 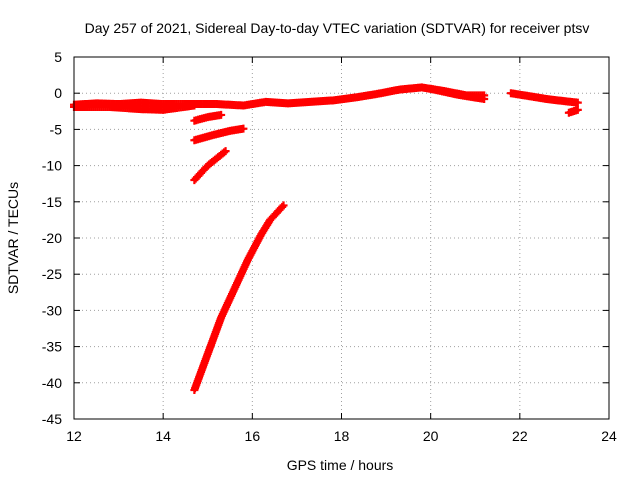 What do you see at coordinates (253, 436) in the screenshot?
I see `x-tick-label: 16` at bounding box center [253, 436].